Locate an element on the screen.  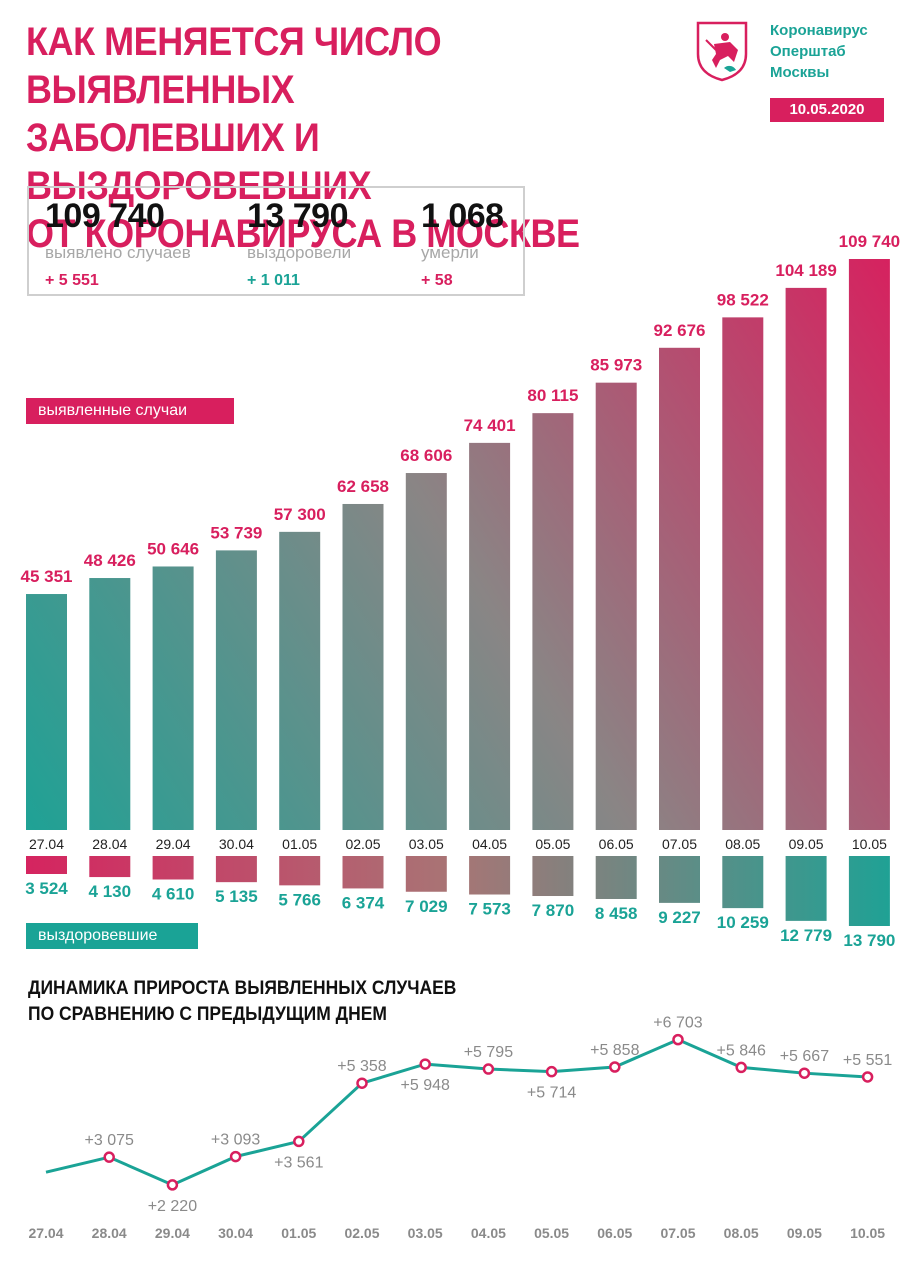
growth-date-tick: 30.04 is located at coordinates (235, 1233).